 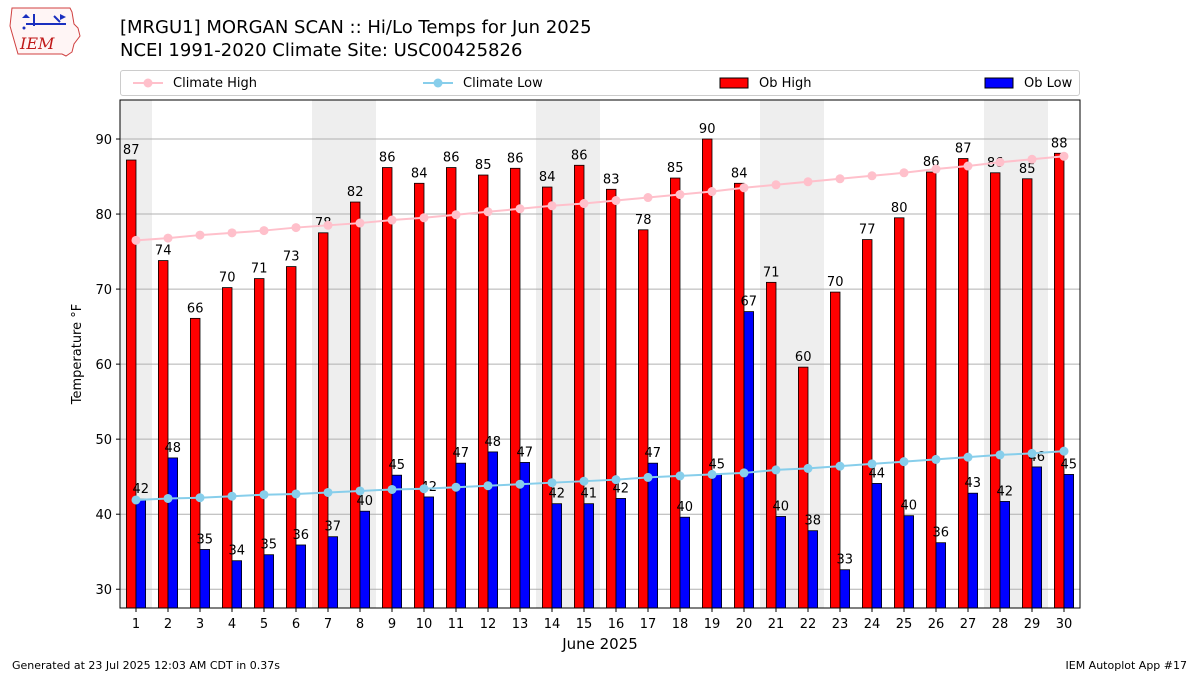 What do you see at coordinates (840, 624) in the screenshot?
I see `x-tick-label: 23` at bounding box center [840, 624].